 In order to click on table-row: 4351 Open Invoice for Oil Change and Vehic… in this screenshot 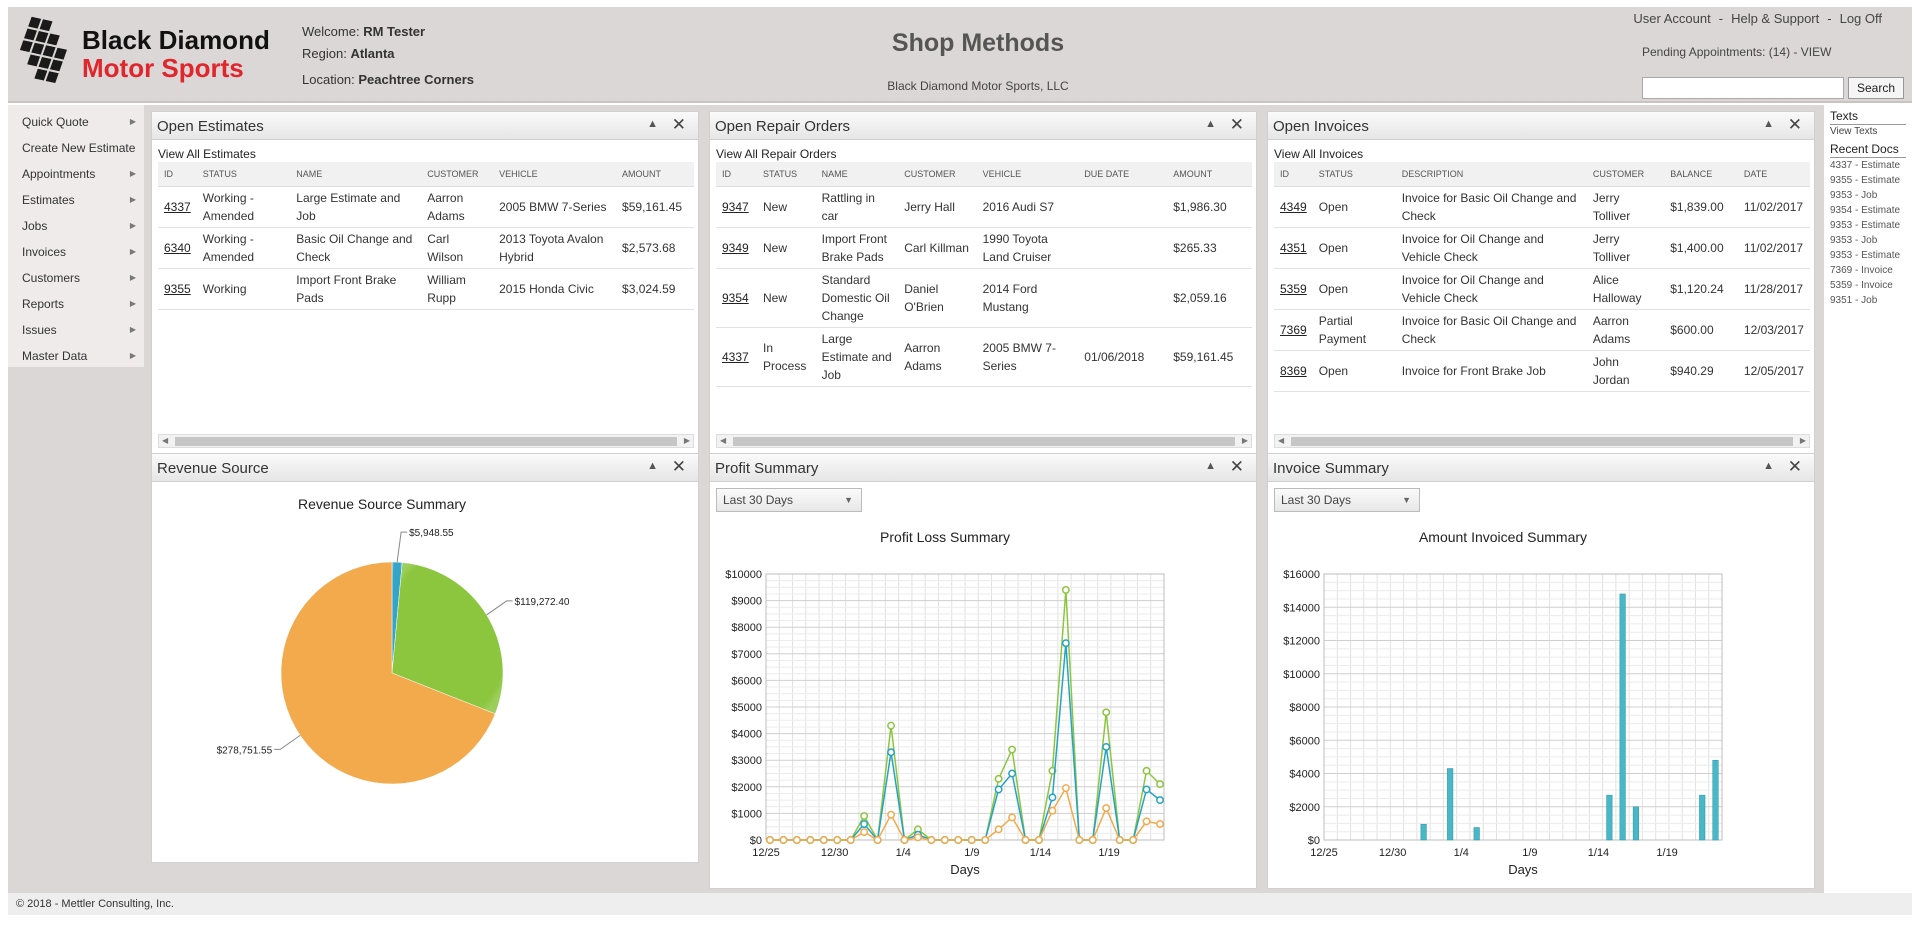, I will do `click(1542, 248)`.